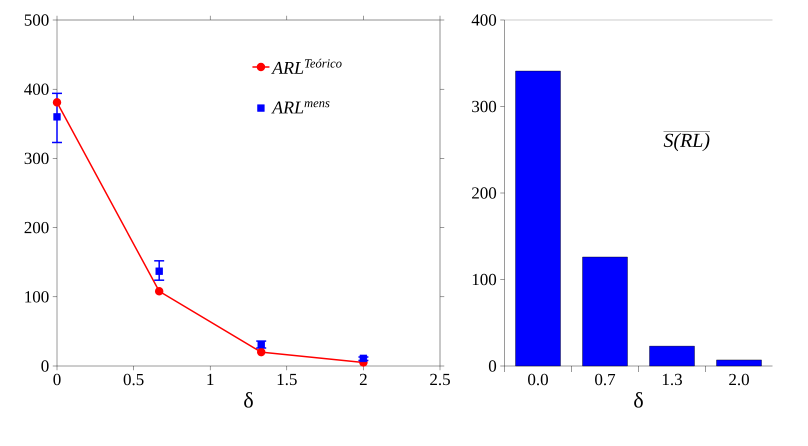 This screenshot has height=446, width=808. I want to click on annotation: S(RL), so click(687, 142).